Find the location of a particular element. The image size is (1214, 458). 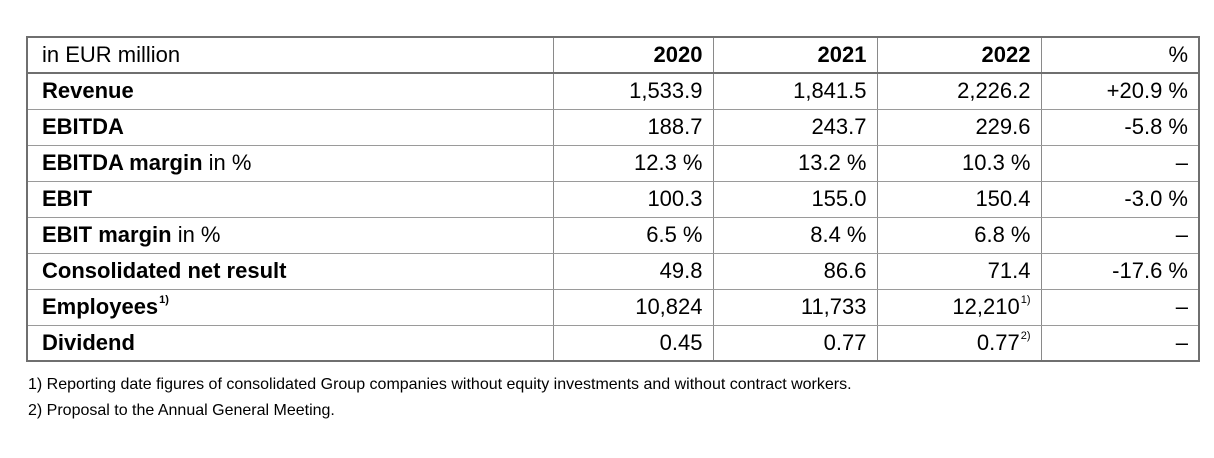

value-text: 10,824 is located at coordinates (669, 306).